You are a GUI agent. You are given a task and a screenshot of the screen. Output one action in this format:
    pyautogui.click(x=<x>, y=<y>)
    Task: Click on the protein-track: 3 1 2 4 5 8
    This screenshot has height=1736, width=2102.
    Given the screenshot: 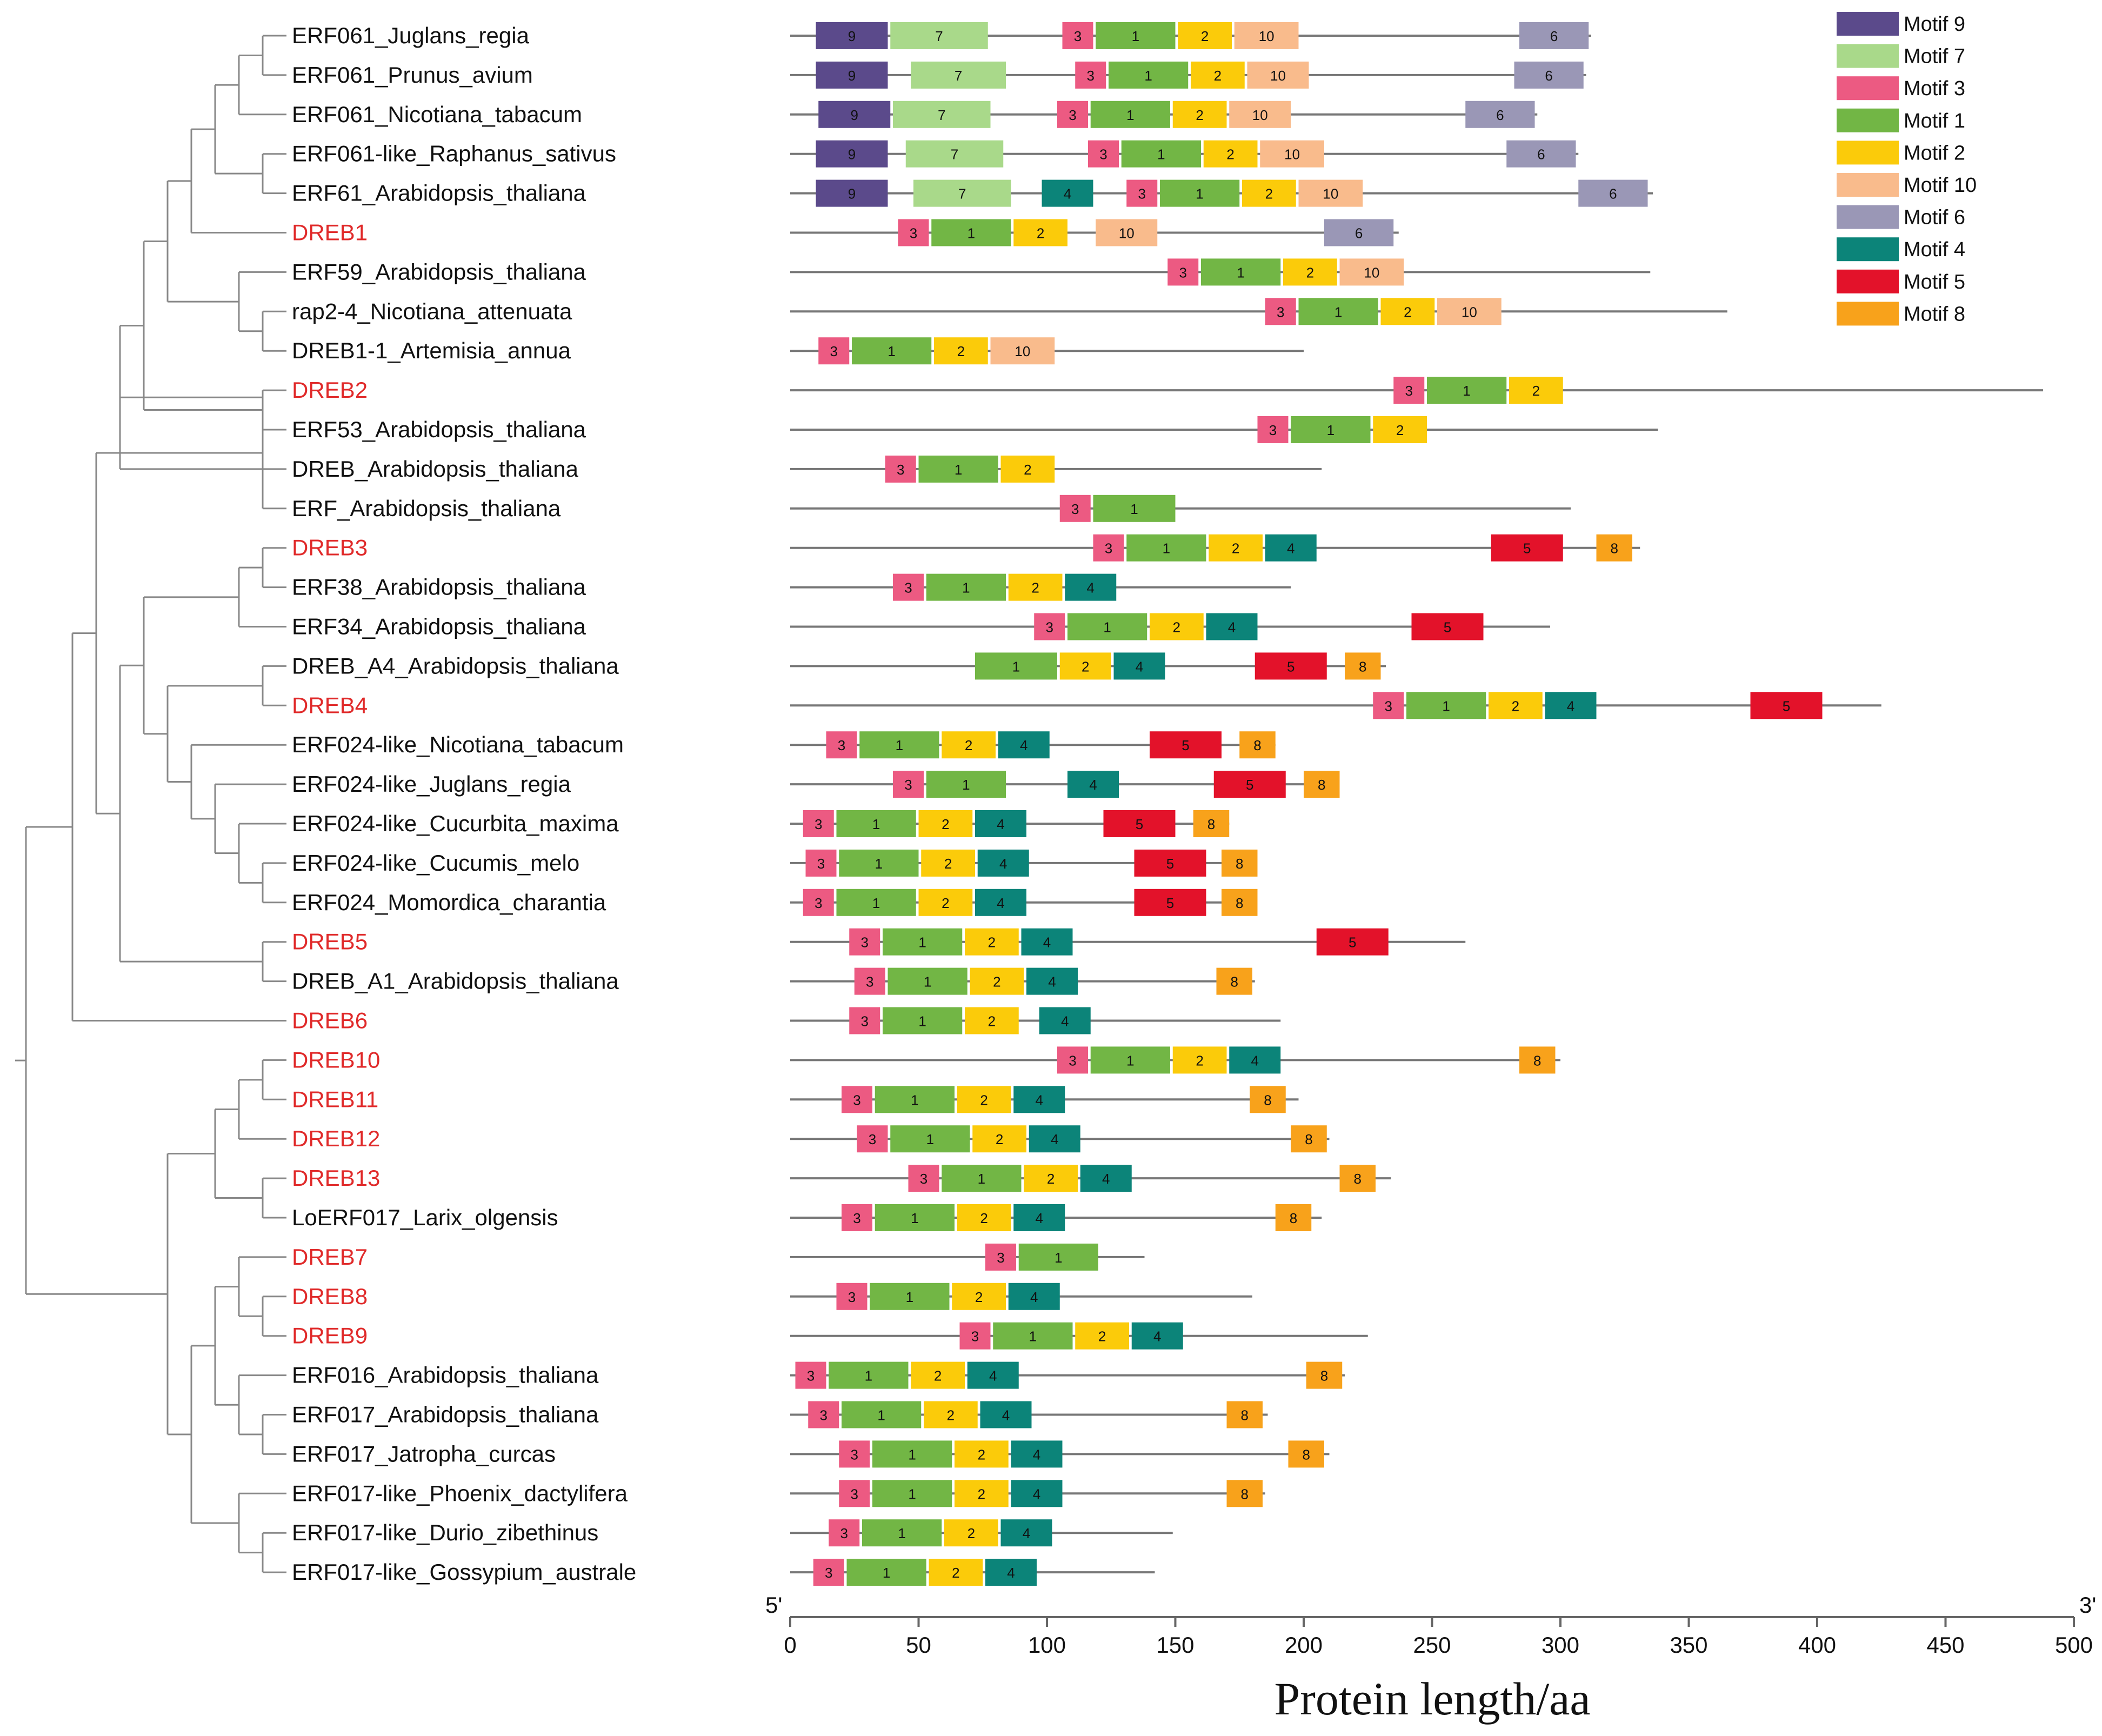 What is the action you would take?
    pyautogui.click(x=1033, y=745)
    